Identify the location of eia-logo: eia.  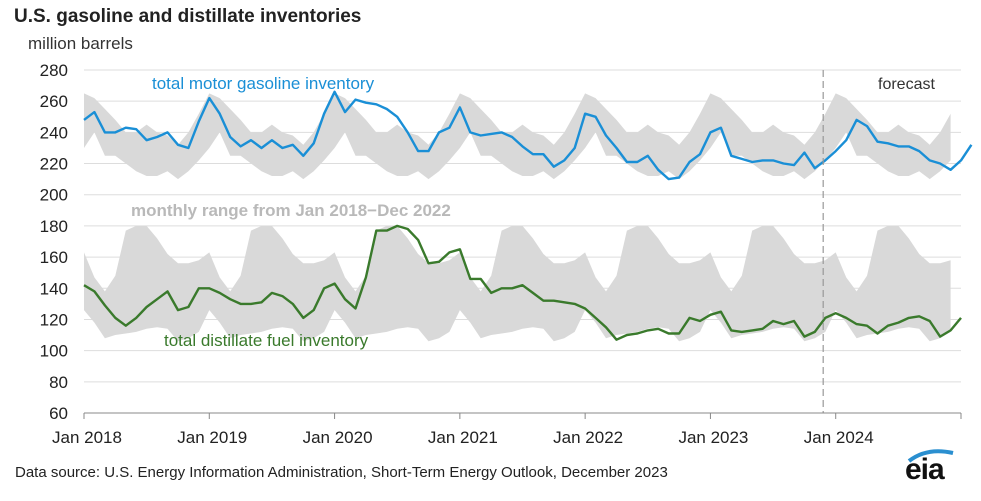
(929, 468).